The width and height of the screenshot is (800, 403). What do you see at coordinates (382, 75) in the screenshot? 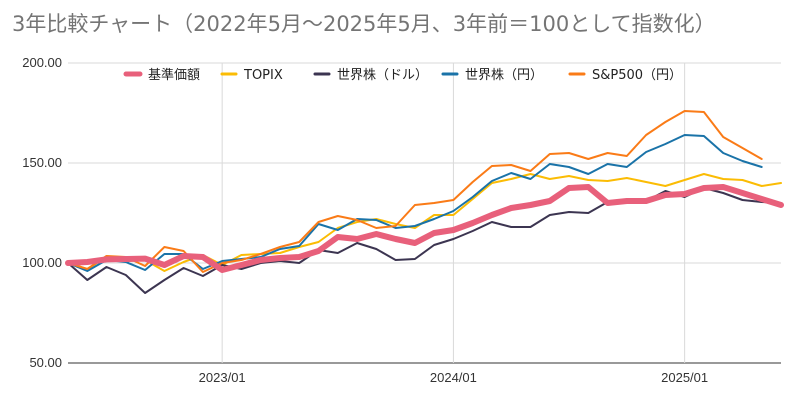
I see `legend-label: 世界株（ドル）` at bounding box center [382, 75].